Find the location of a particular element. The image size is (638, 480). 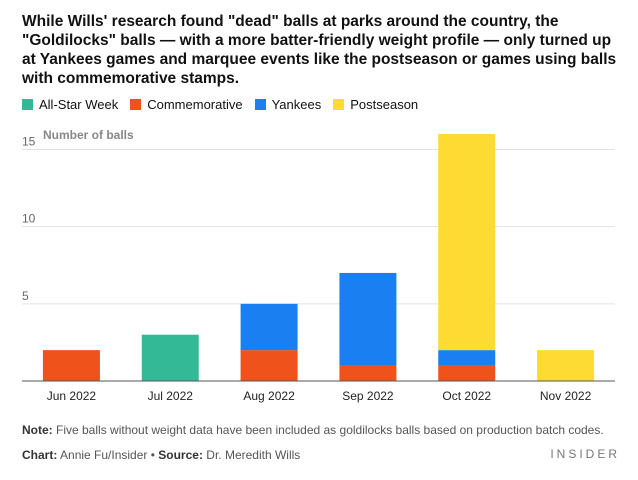

note-label: Note: is located at coordinates (37, 430).